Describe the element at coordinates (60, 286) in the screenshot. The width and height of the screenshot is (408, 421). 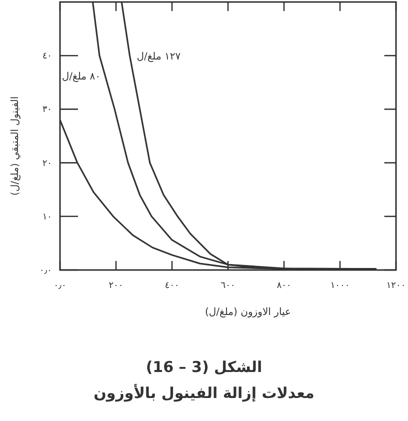
I see `x-tick-label: ٠٫٠` at that location.